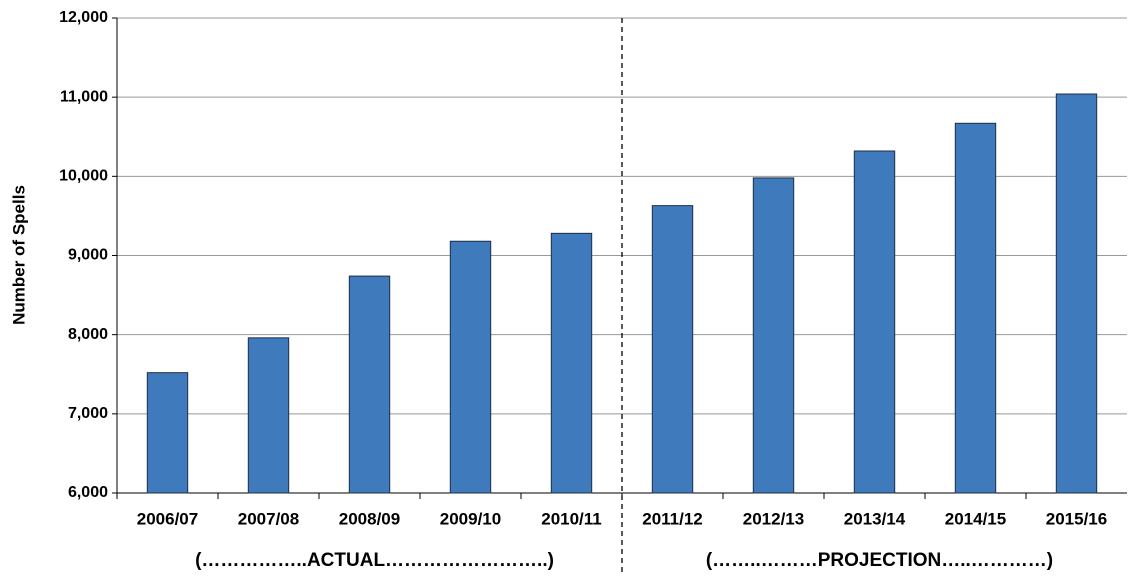 This screenshot has width=1129, height=579. I want to click on x-tick-label: 2006/07, so click(167, 518).